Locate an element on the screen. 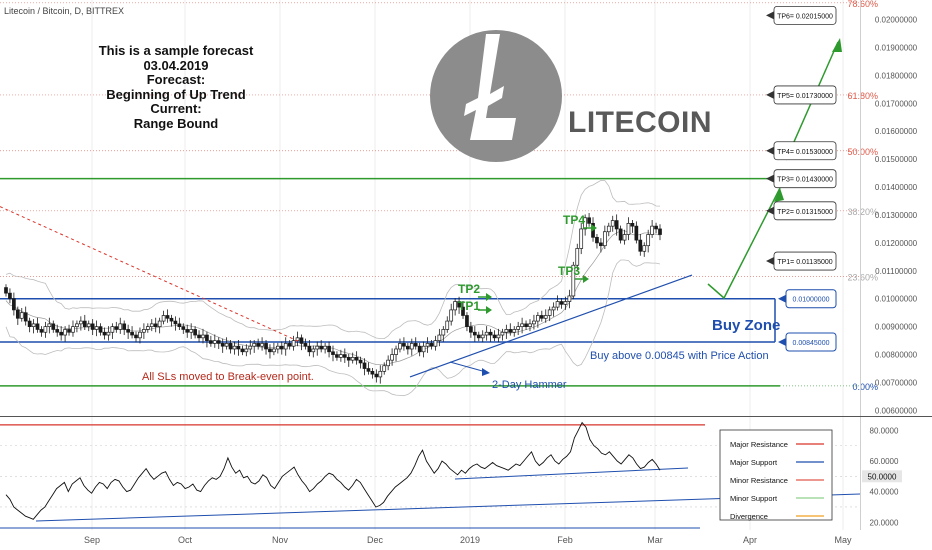 This screenshot has width=932, height=550. symbol-label: Litecoin / Bitcoin, D, BITTREX is located at coordinates (64, 11).